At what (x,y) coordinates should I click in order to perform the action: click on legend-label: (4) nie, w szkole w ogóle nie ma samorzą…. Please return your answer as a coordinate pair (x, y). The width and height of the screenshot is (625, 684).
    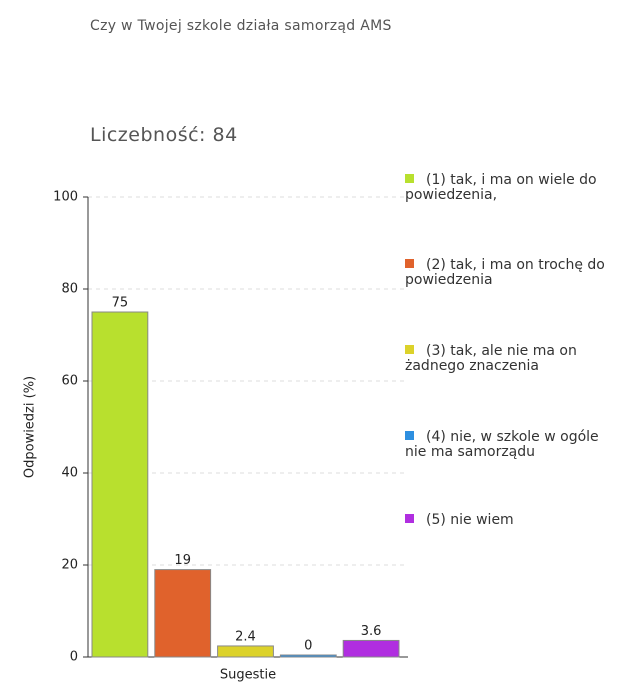
    Looking at the image, I should click on (502, 444).